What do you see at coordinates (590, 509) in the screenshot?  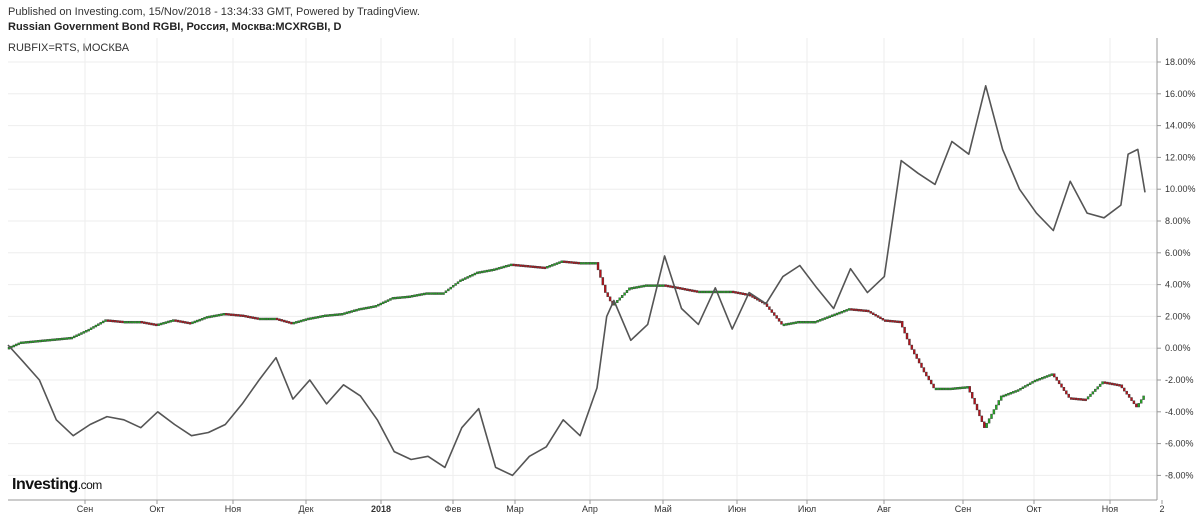 I see `x-tick-label: Апр` at bounding box center [590, 509].